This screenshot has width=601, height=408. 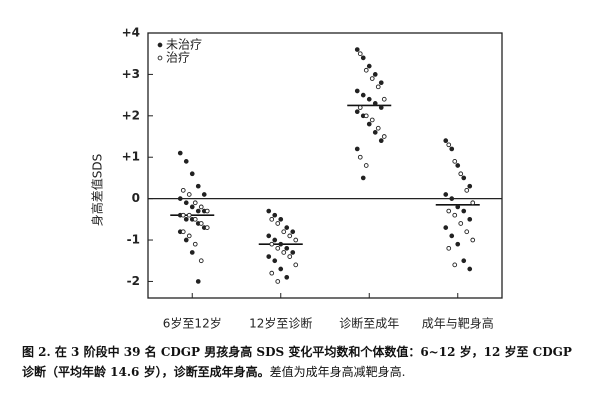 I want to click on legend-marker, so click(x=160, y=58).